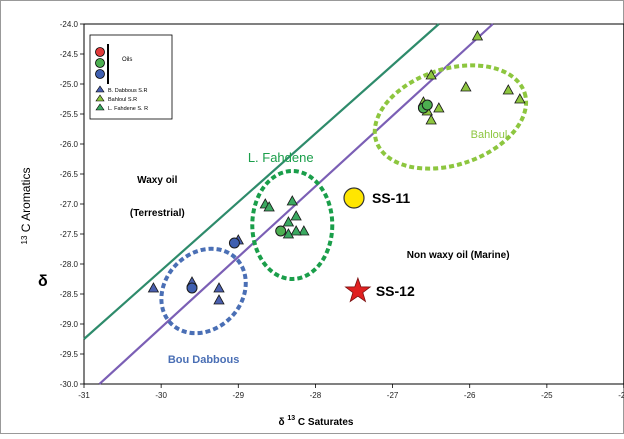 This screenshot has height=439, width=624. I want to click on x-axis-label-sup: 13, so click(291, 418).